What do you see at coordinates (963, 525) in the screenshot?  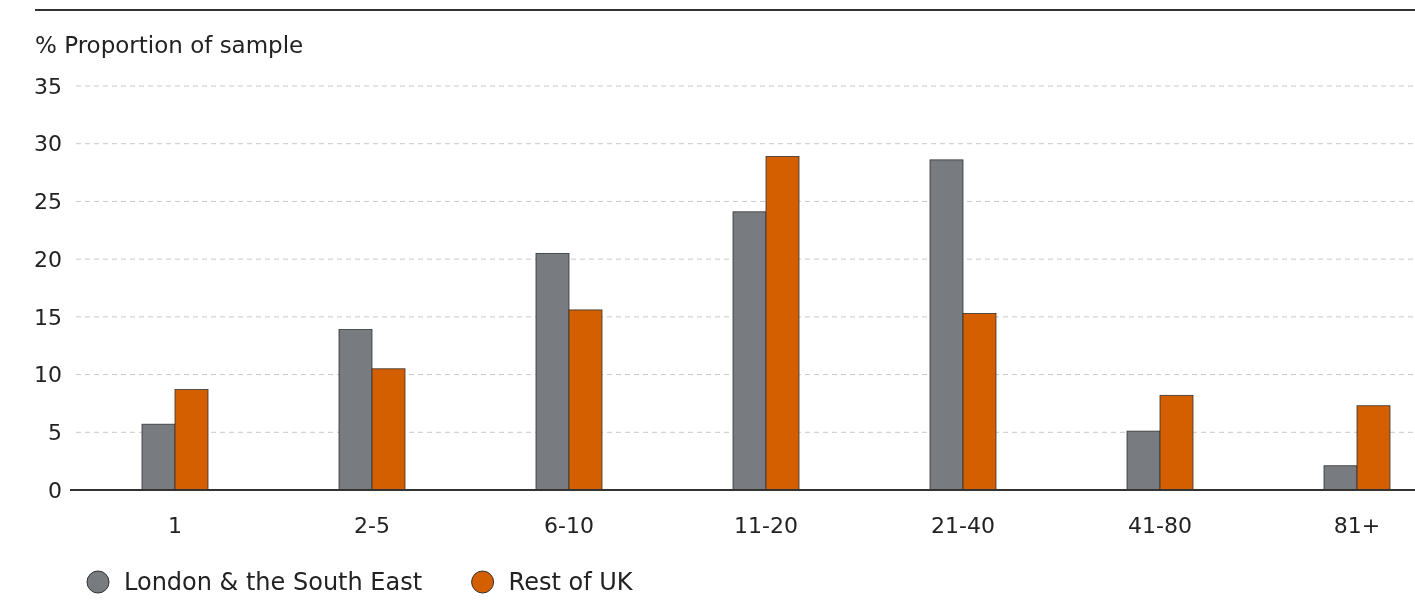 I see `x-tick-label: 21-40` at bounding box center [963, 525].